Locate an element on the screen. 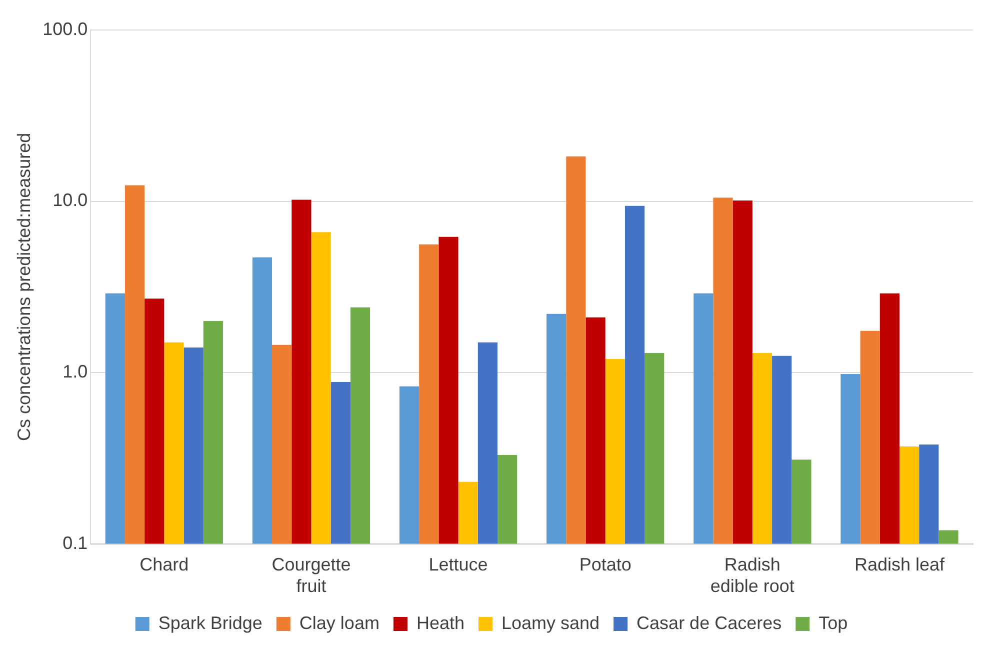  y-tick-label: 1.0 is located at coordinates (75, 372).